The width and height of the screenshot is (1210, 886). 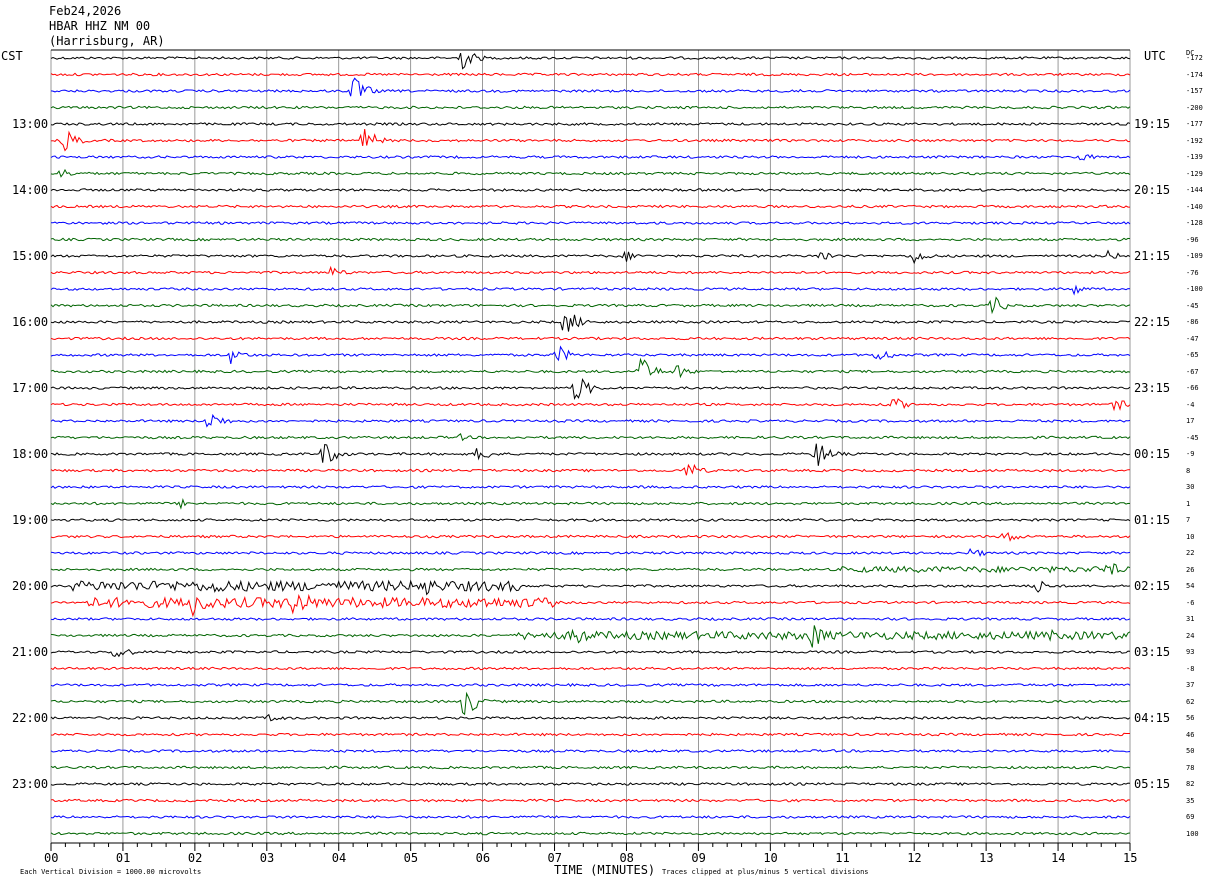 I want to click on x-tick-label: 12, so click(x=914, y=858).